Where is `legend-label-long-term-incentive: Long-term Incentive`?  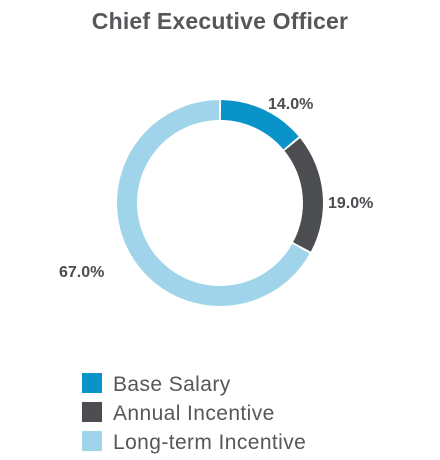
legend-label-long-term-incentive: Long-term Incentive is located at coordinates (210, 442).